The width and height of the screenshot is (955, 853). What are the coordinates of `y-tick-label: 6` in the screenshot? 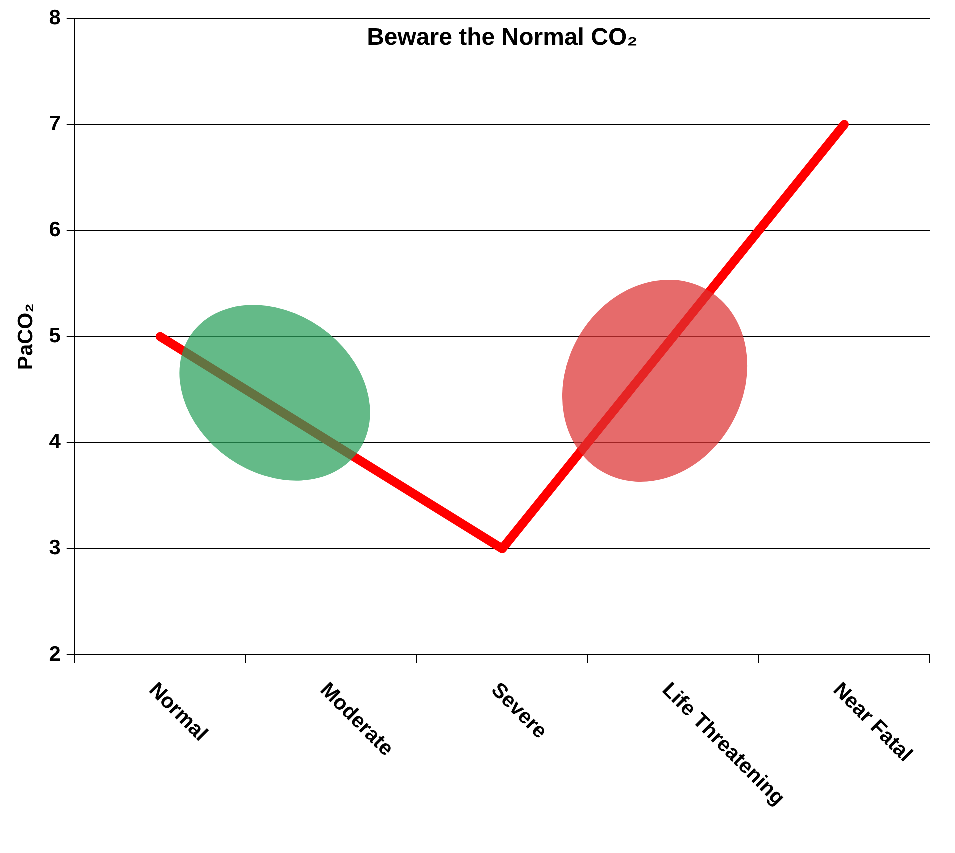 It's located at (55, 230).